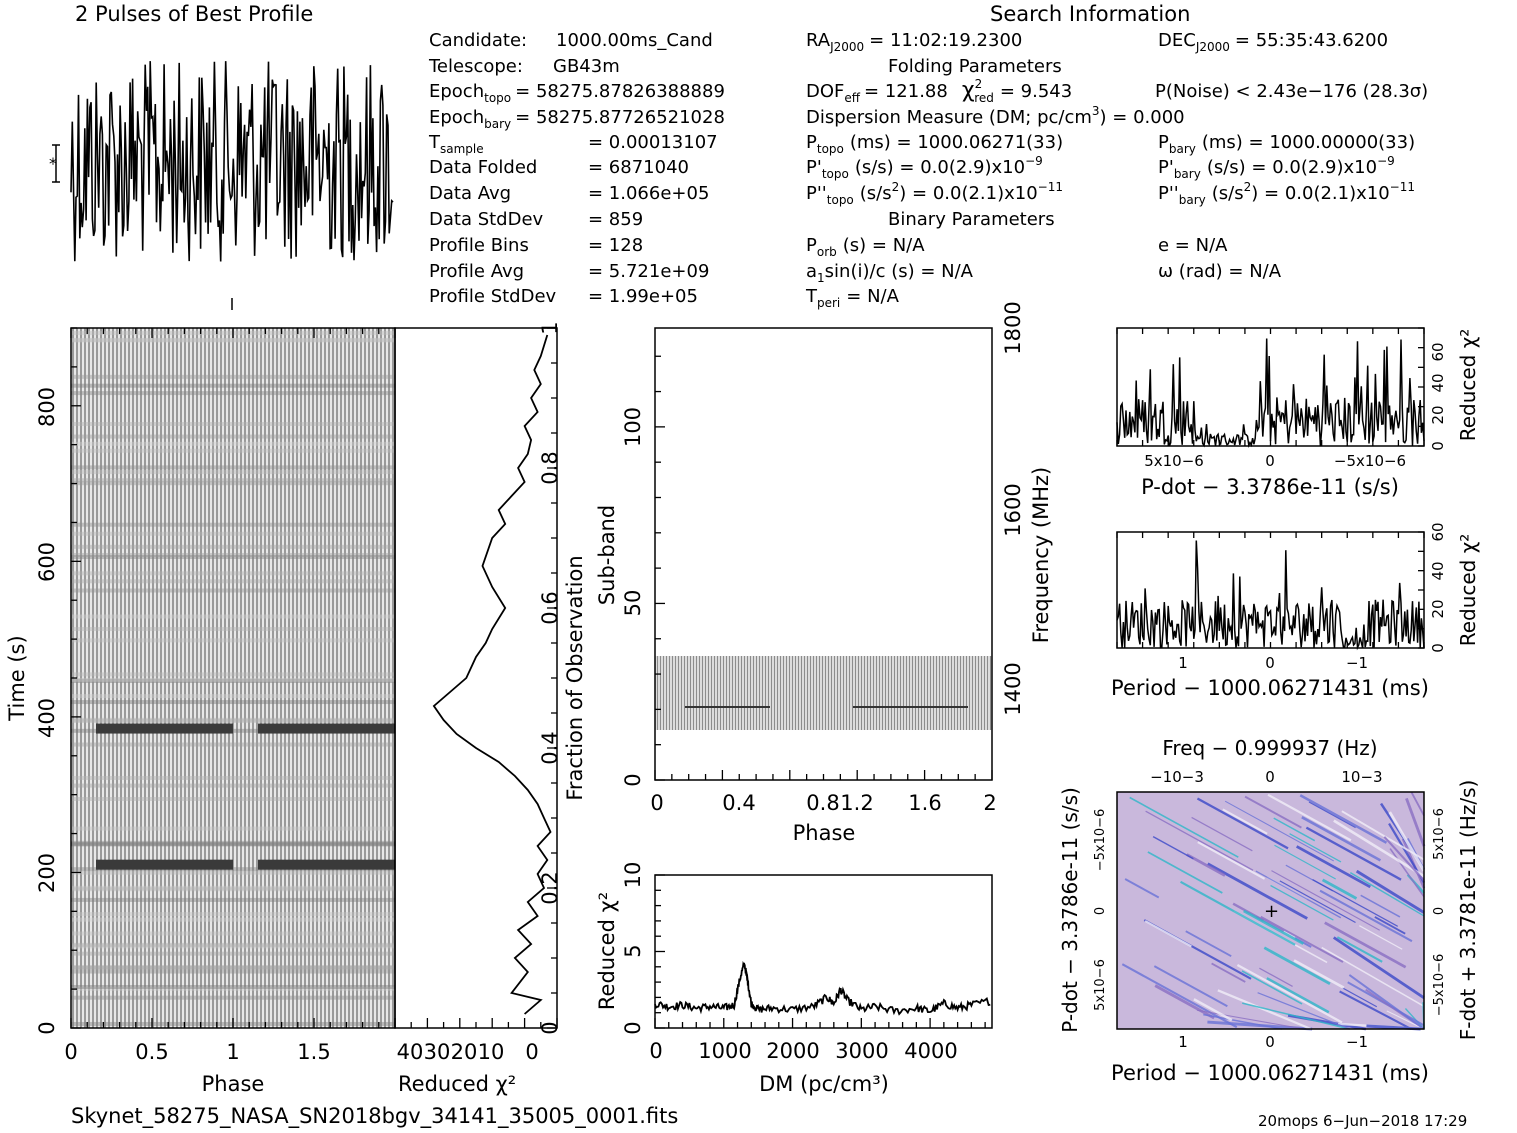 This screenshot has height=1133, width=1517. Describe the element at coordinates (724, 1051) in the screenshot. I see `xtick-label: 1000` at that location.